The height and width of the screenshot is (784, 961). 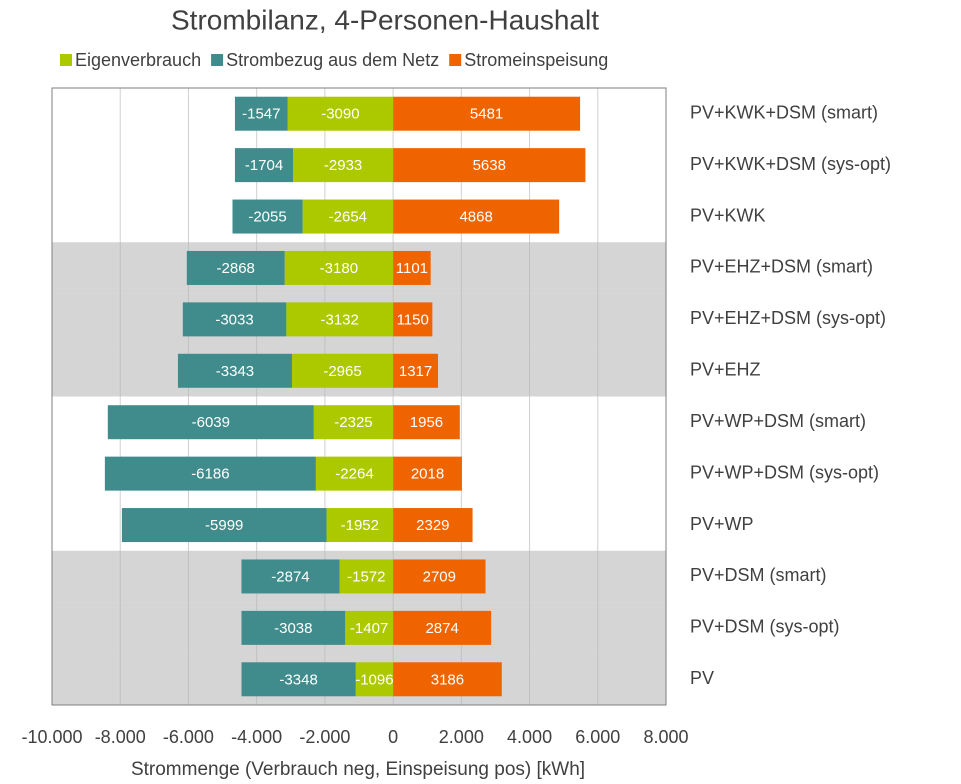 What do you see at coordinates (256, 737) in the screenshot?
I see `x-tick-label: -4.000` at bounding box center [256, 737].